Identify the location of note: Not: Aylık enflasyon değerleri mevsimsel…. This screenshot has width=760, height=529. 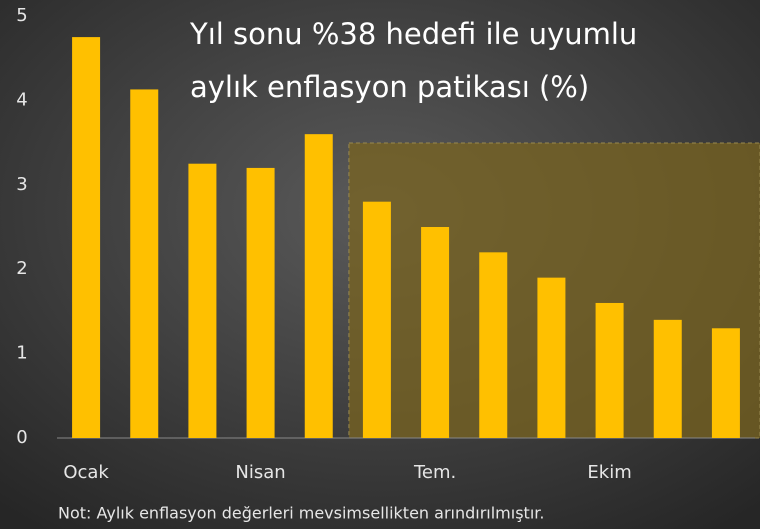
(301, 513).